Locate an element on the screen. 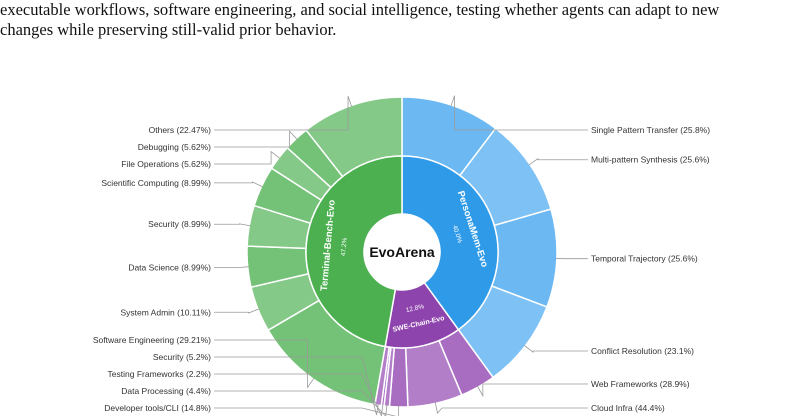 The image size is (805, 416). center-hole is located at coordinates (402, 252).